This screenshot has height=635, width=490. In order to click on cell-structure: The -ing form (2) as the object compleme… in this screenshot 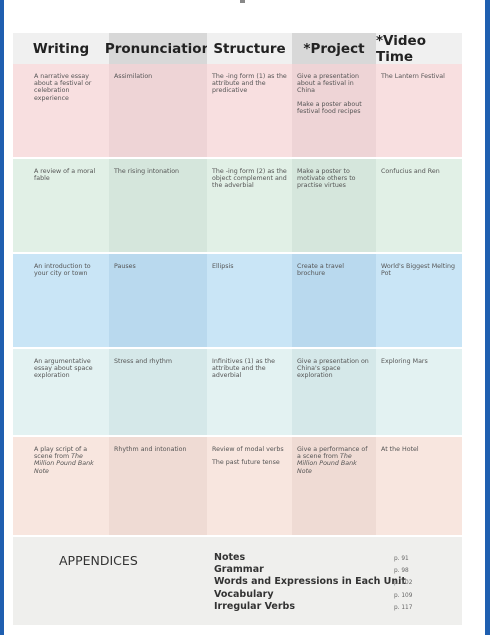, I will do `click(249, 205)`.